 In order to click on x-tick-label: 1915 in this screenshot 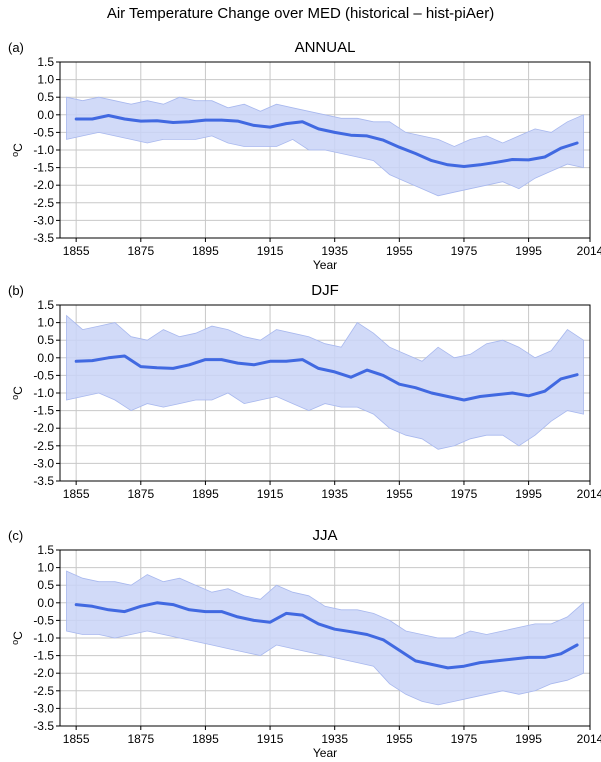, I will do `click(270, 739)`.